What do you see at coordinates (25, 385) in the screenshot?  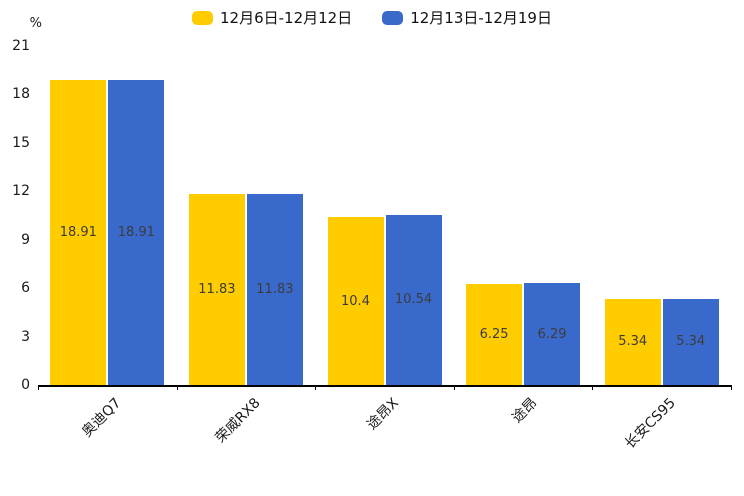 I see `y-axis-tick-label: 0` at bounding box center [25, 385].